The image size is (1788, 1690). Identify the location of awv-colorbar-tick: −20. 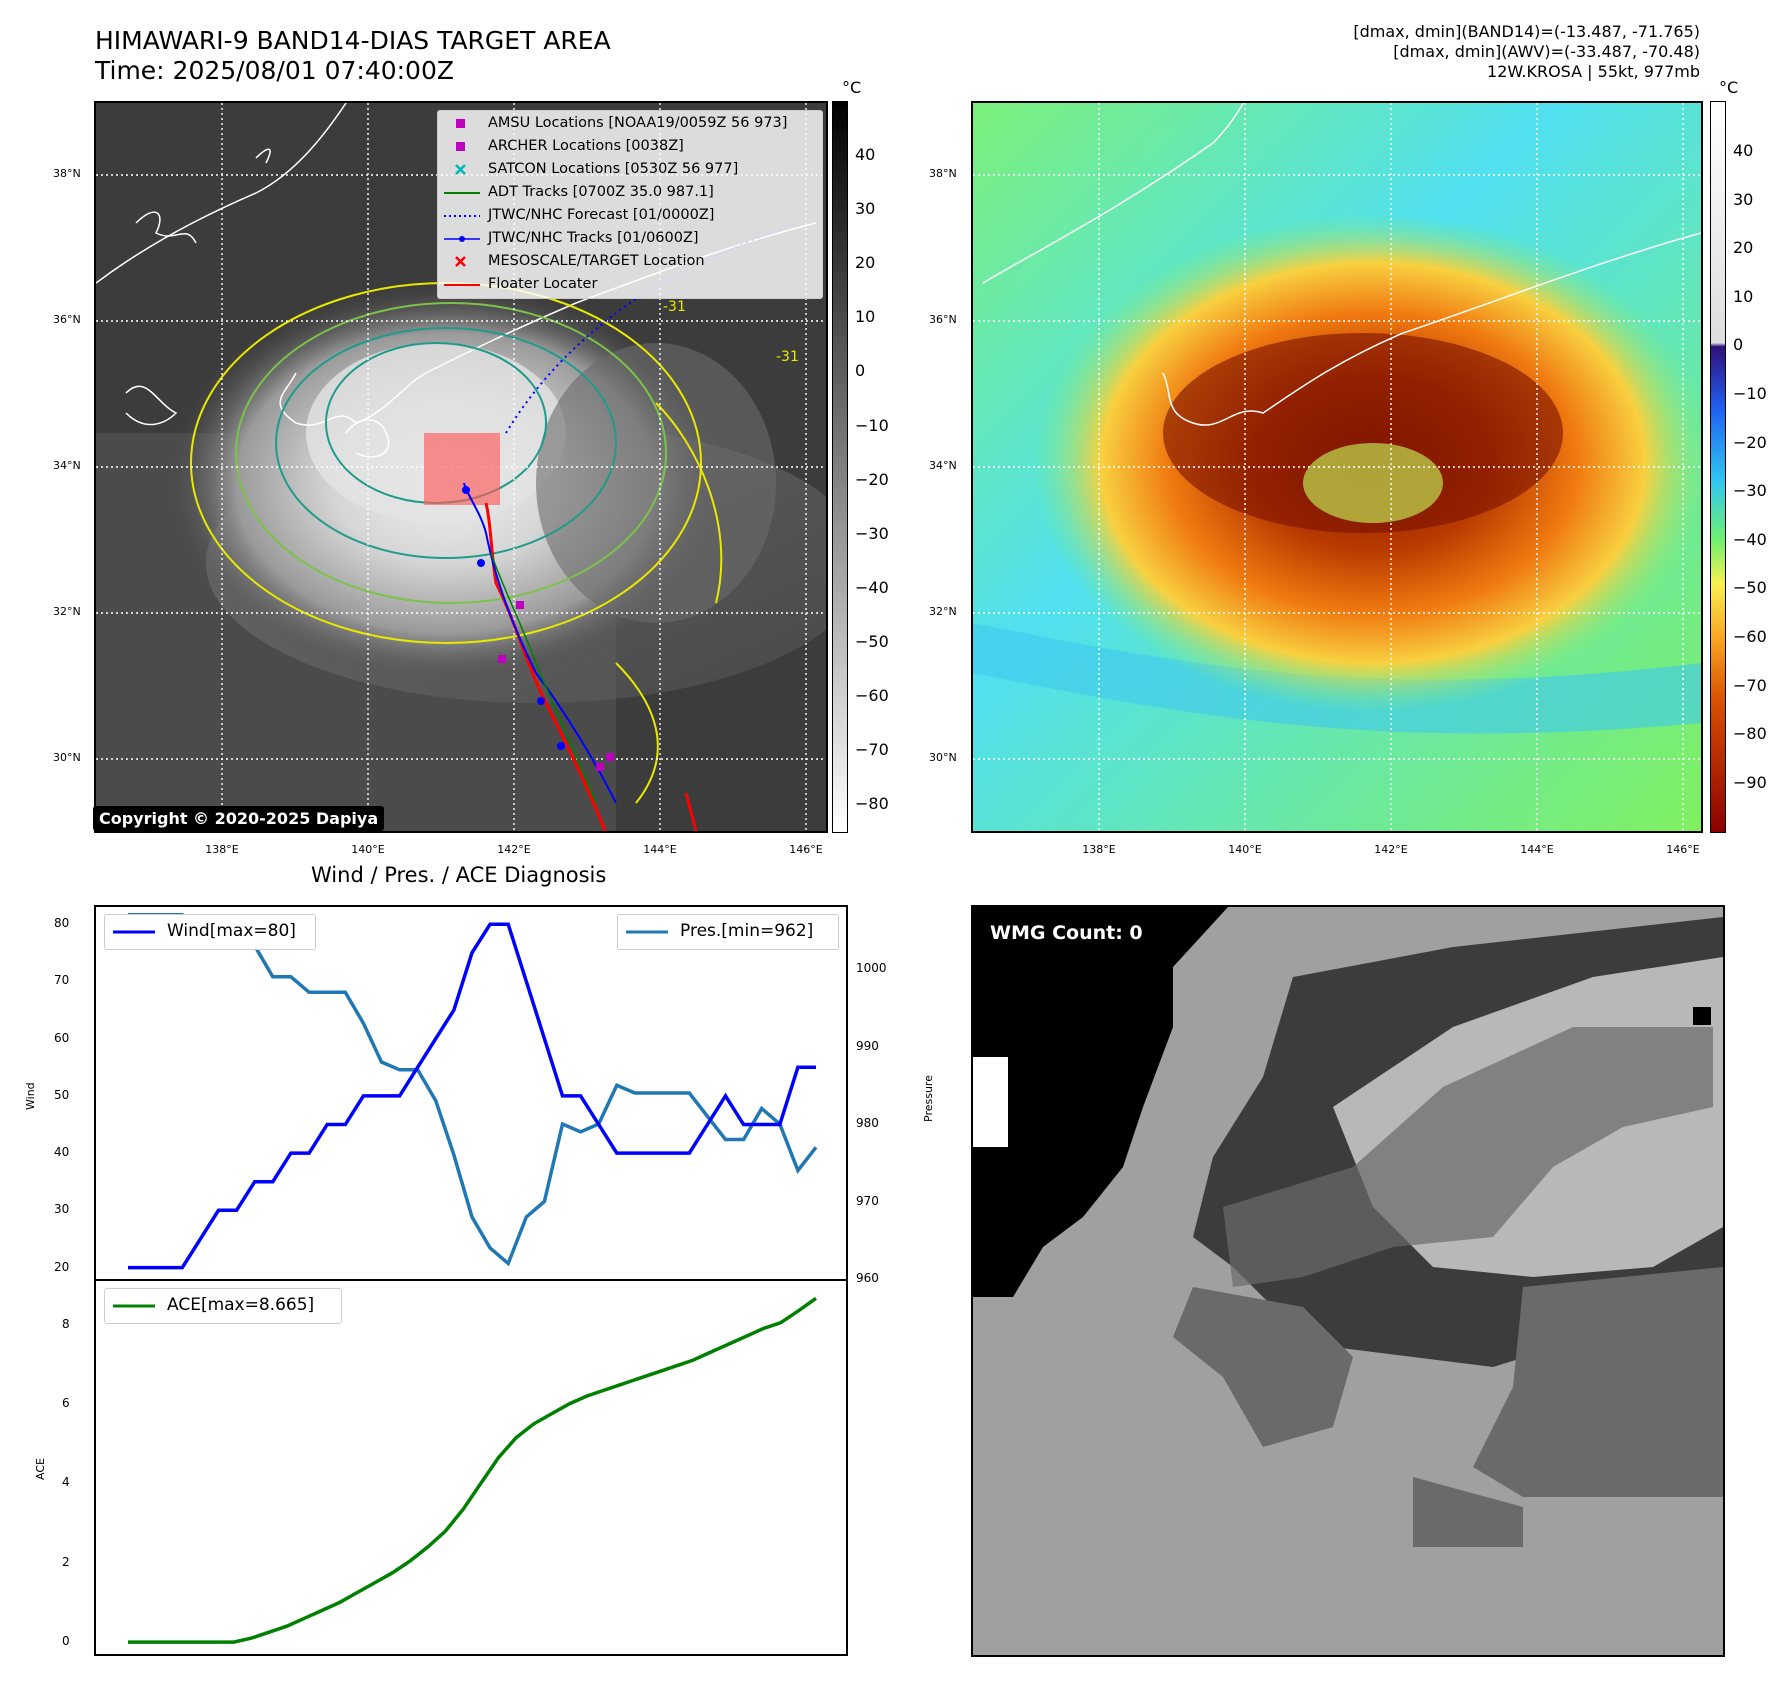
(1750, 442).